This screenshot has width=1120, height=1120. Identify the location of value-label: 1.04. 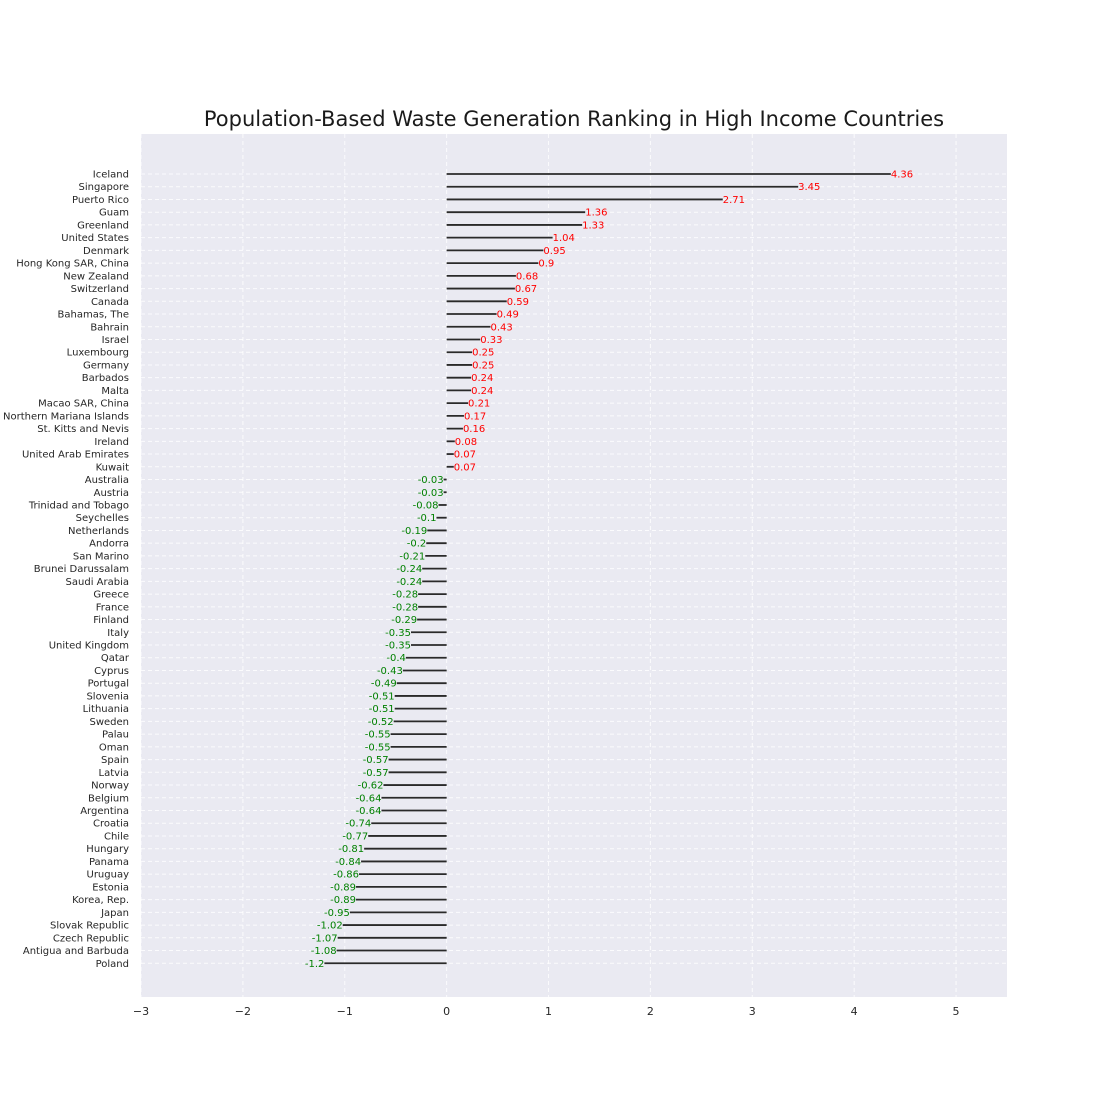
(564, 238).